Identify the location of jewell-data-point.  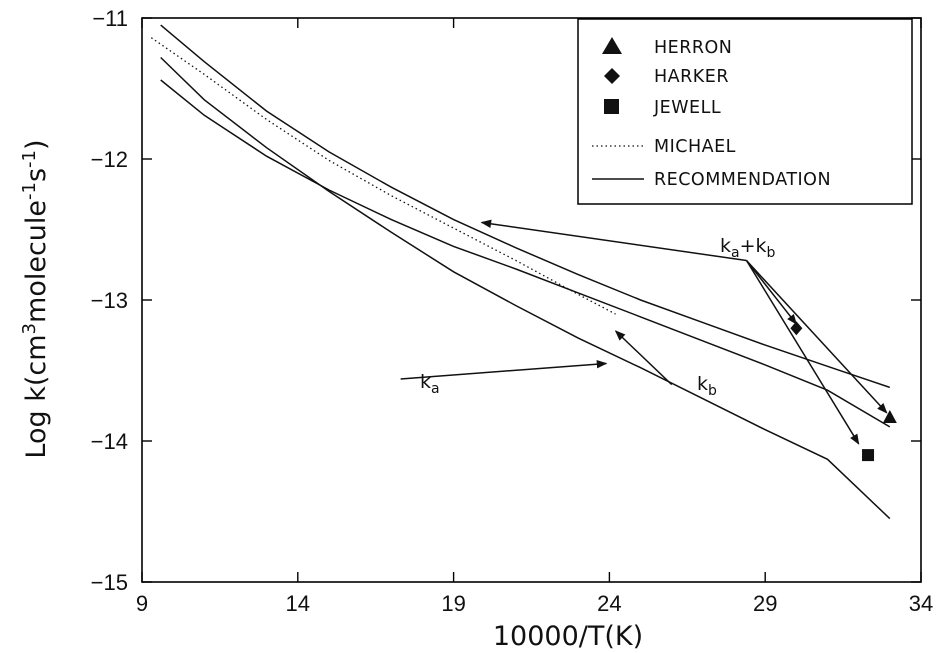
(868, 455).